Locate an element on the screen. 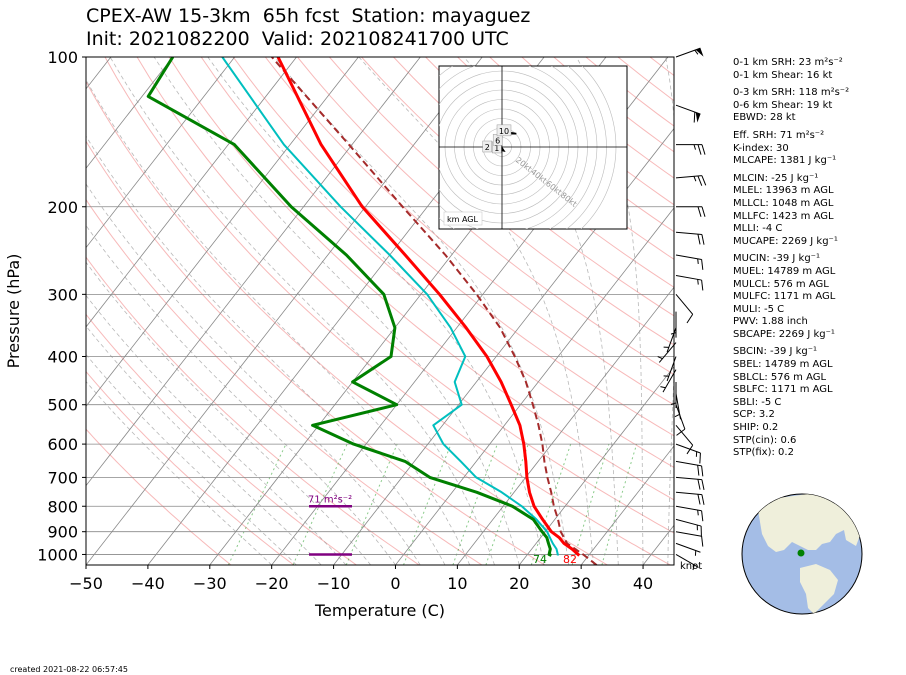  stat-mucape: MUCAPE: 2269 J kg⁻¹ is located at coordinates (785, 241).